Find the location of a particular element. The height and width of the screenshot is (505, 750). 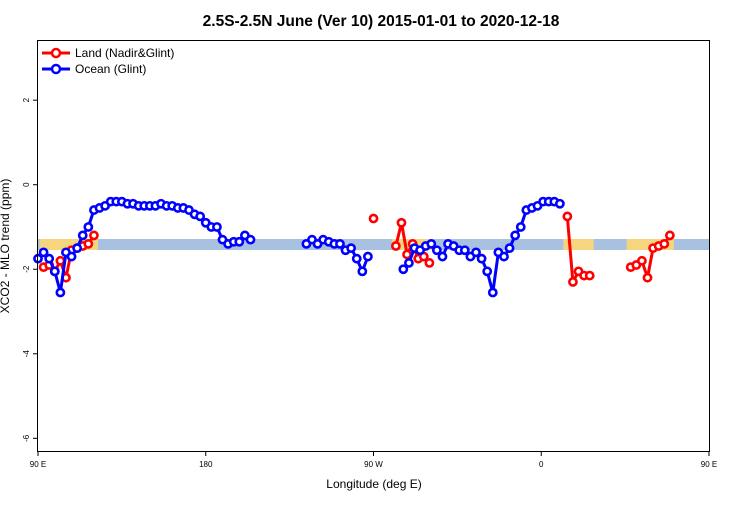

x-tick-label: 180 is located at coordinates (206, 464).